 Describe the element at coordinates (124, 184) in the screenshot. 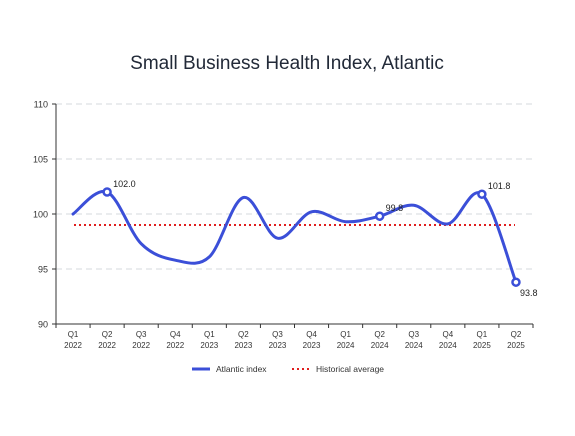

I see `data-label: 102.0` at that location.